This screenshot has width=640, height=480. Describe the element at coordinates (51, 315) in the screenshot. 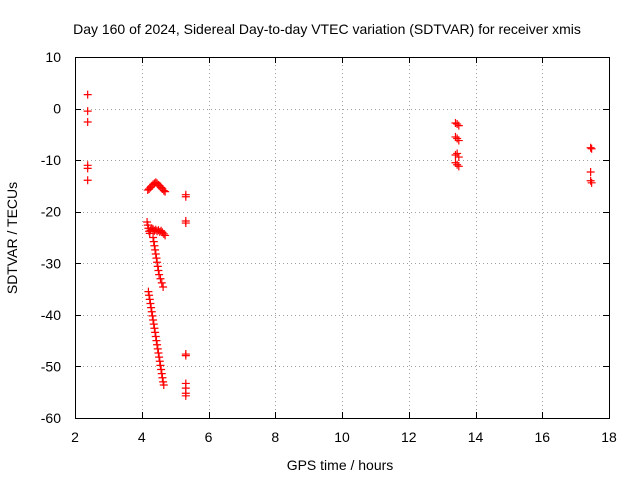

I see `y-tick-label: -40` at that location.